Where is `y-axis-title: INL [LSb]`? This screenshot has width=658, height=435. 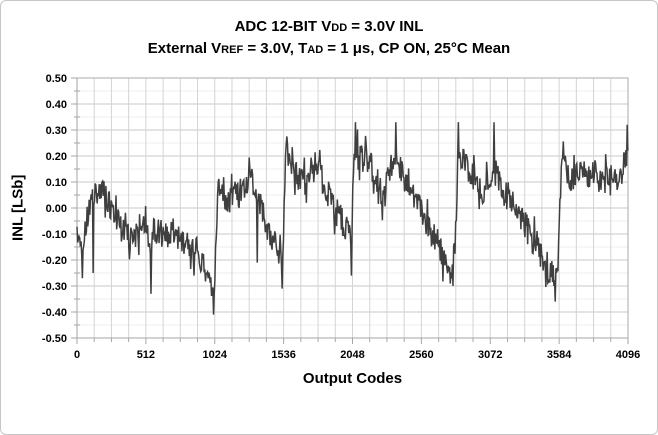 y-axis-title: INL [LSb] is located at coordinates (18, 208).